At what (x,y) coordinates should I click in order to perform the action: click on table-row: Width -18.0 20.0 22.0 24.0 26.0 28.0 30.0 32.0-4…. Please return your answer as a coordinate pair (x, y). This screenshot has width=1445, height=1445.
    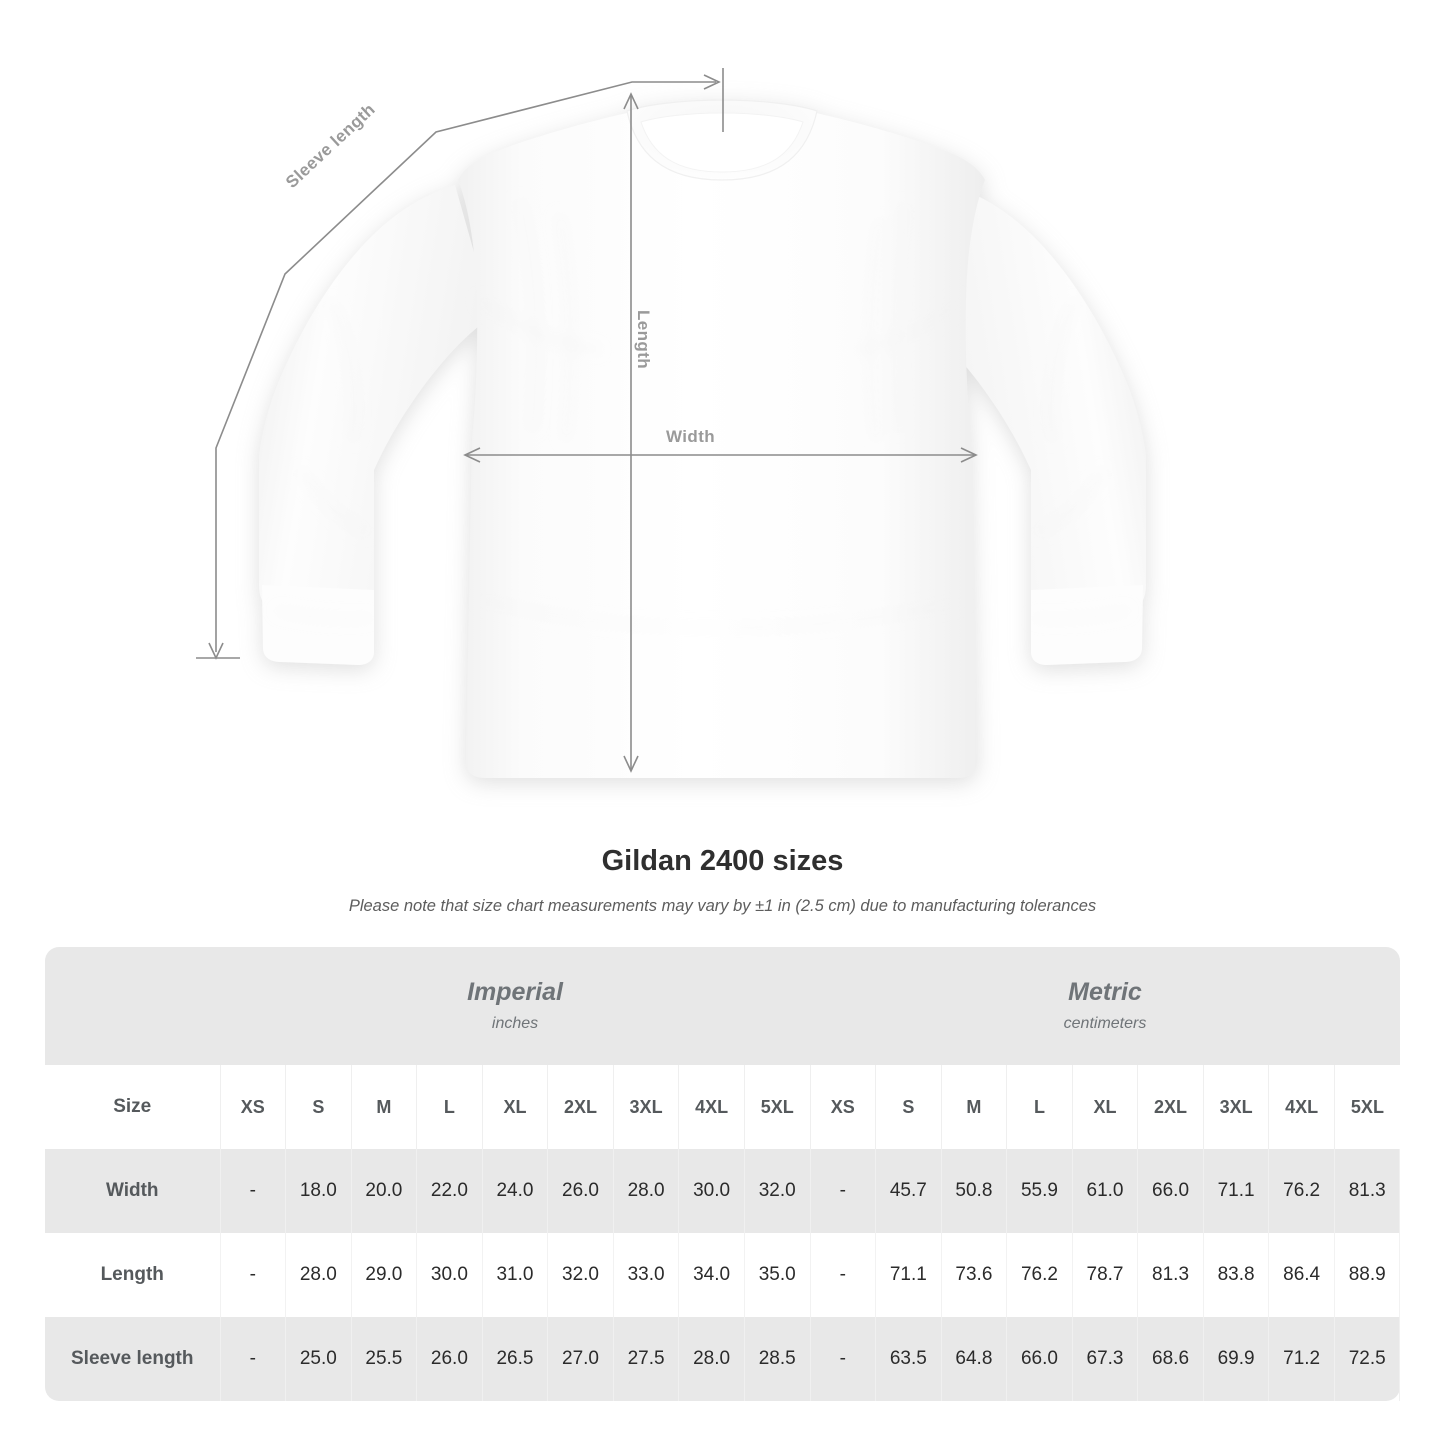
    Looking at the image, I should click on (723, 1191).